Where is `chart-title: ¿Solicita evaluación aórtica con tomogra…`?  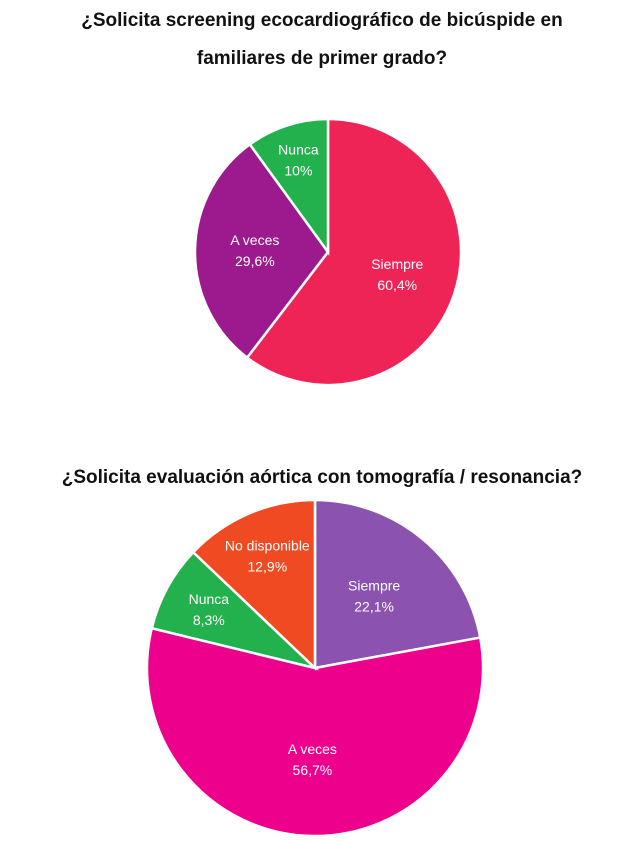 chart-title: ¿Solicita evaluación aórtica con tomogra… is located at coordinates (322, 477).